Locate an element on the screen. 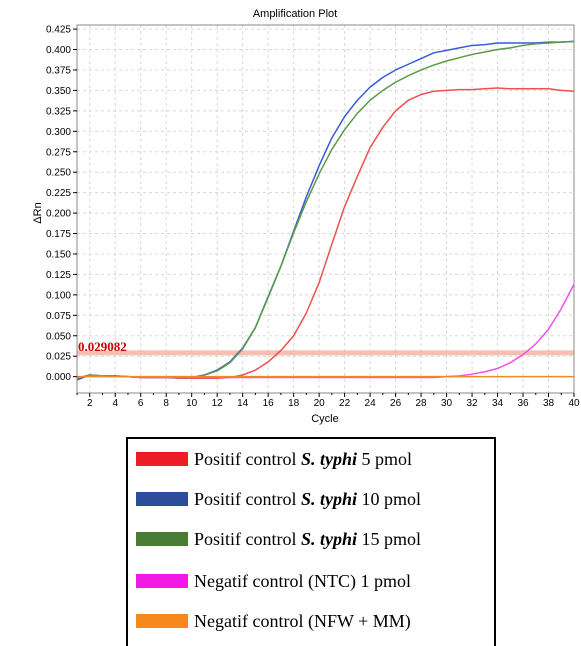 The image size is (581, 646). y-tick-label: 0.125 is located at coordinates (58, 275).